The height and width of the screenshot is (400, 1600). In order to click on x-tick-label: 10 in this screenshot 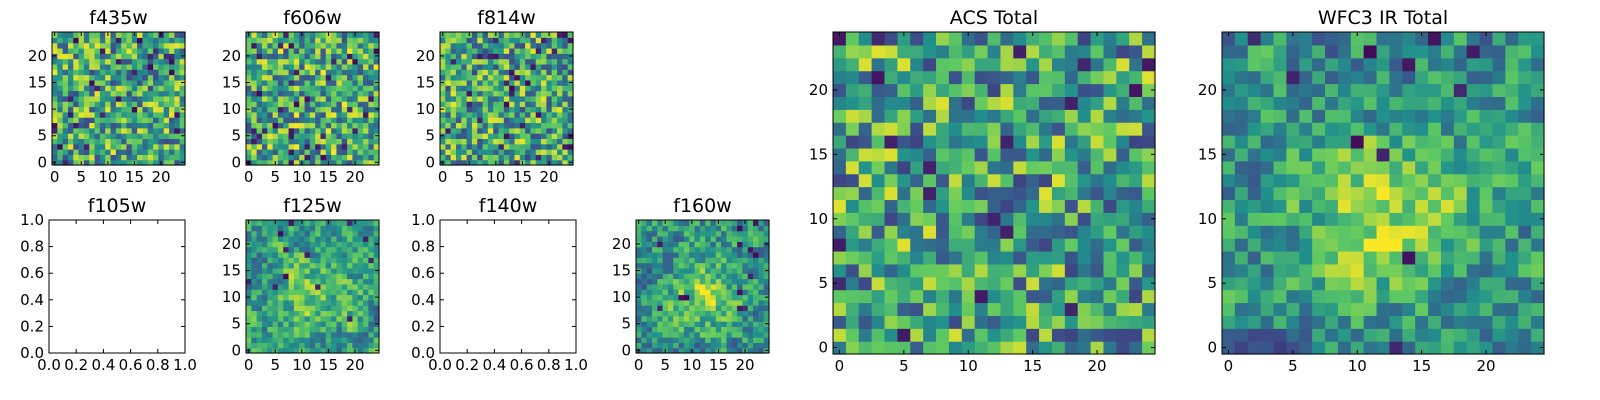, I will do `click(968, 366)`.